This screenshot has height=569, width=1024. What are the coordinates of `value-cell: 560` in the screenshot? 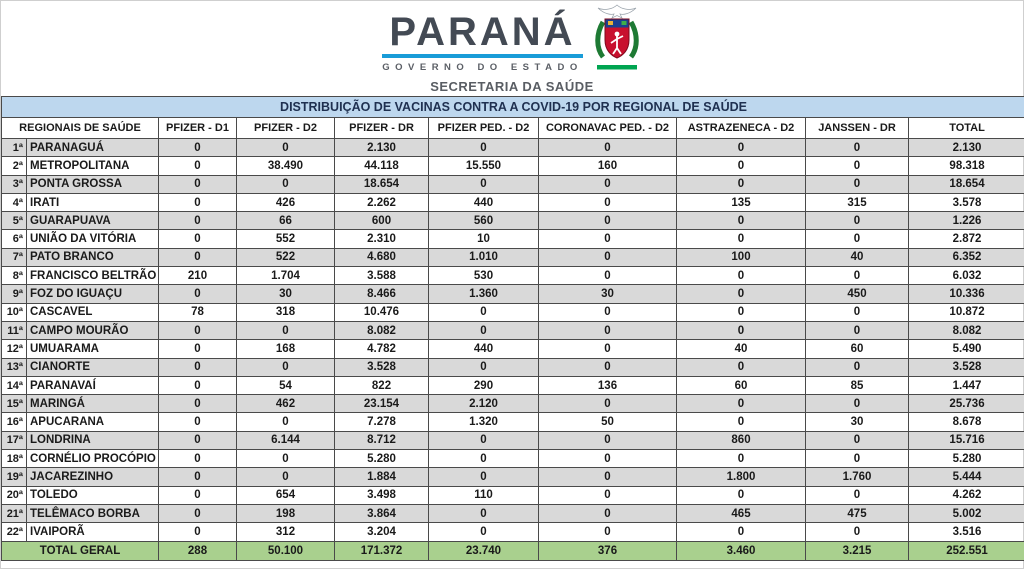 It's located at (483, 221).